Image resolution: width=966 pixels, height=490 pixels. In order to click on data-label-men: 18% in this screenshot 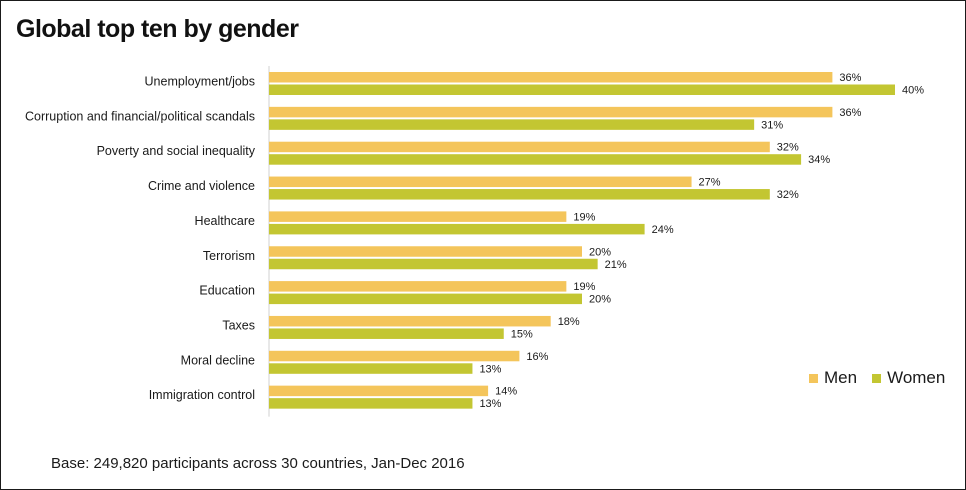, I will do `click(569, 322)`.